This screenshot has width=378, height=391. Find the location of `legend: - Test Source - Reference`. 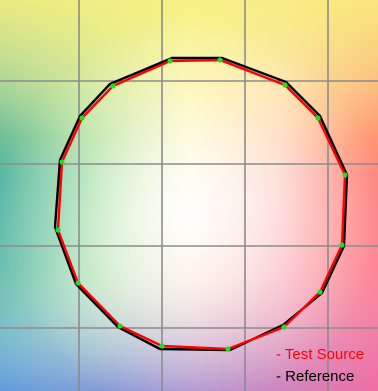

legend: - Test Source - Reference is located at coordinates (320, 365).